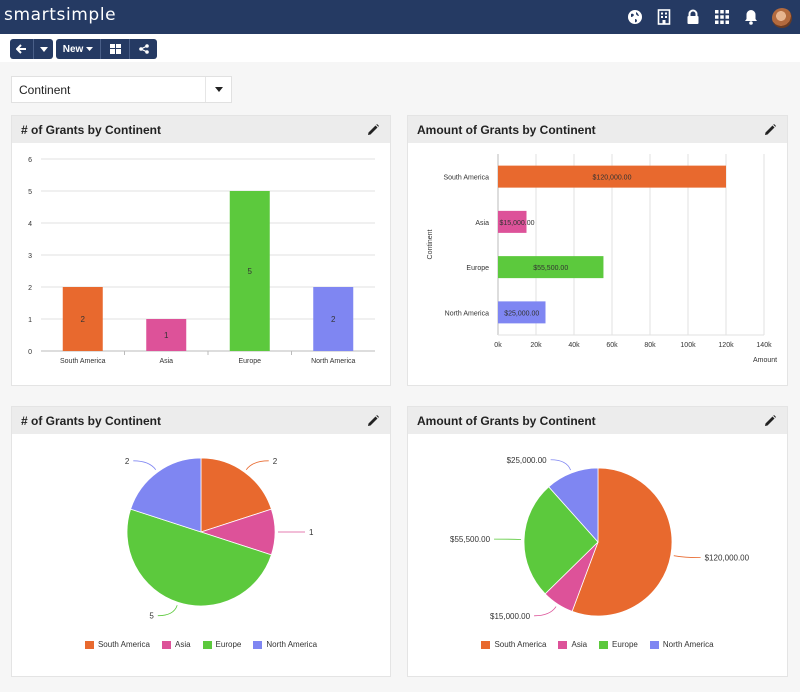 This screenshot has width=800, height=692. I want to click on bar-data-label: 1, so click(166, 335).